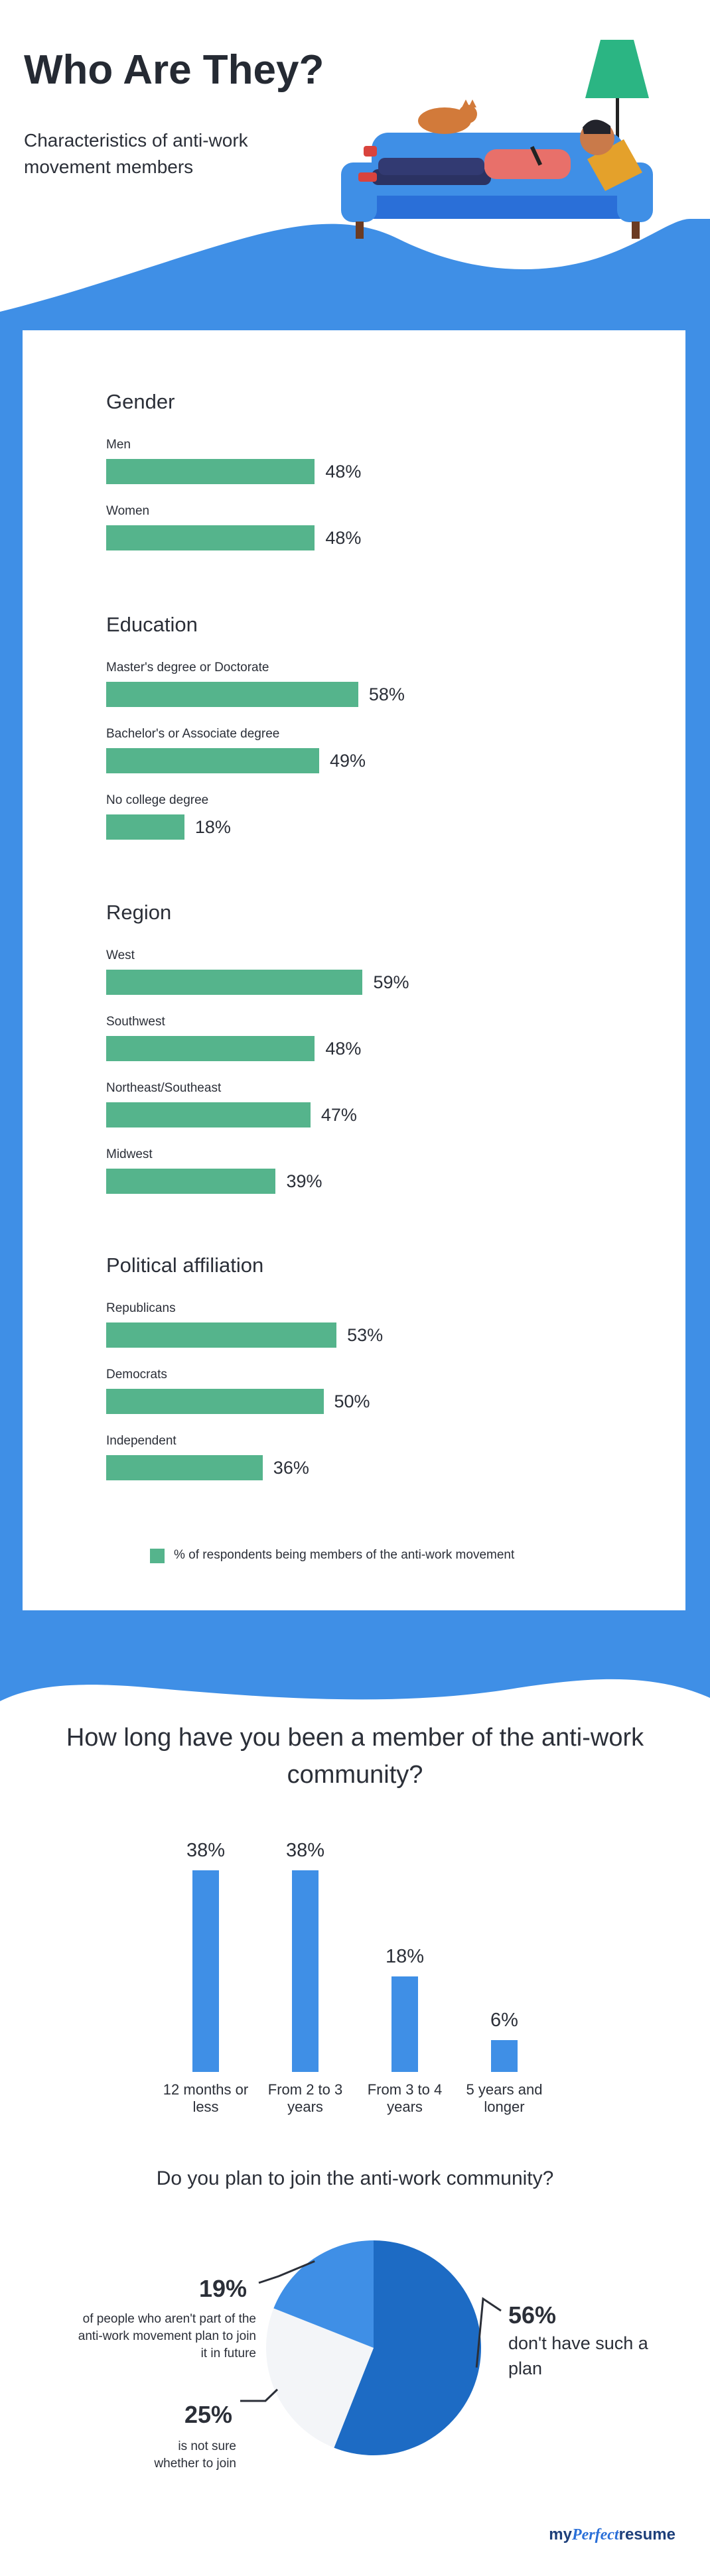  I want to click on logo-text-my: my, so click(560, 2535).